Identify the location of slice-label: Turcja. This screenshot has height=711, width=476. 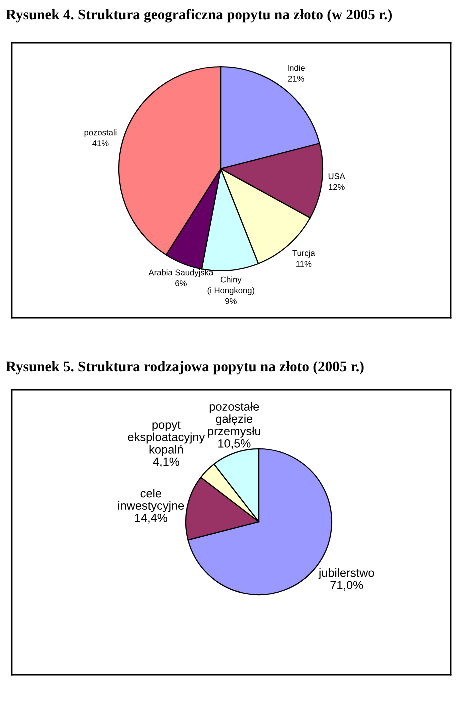
(304, 254).